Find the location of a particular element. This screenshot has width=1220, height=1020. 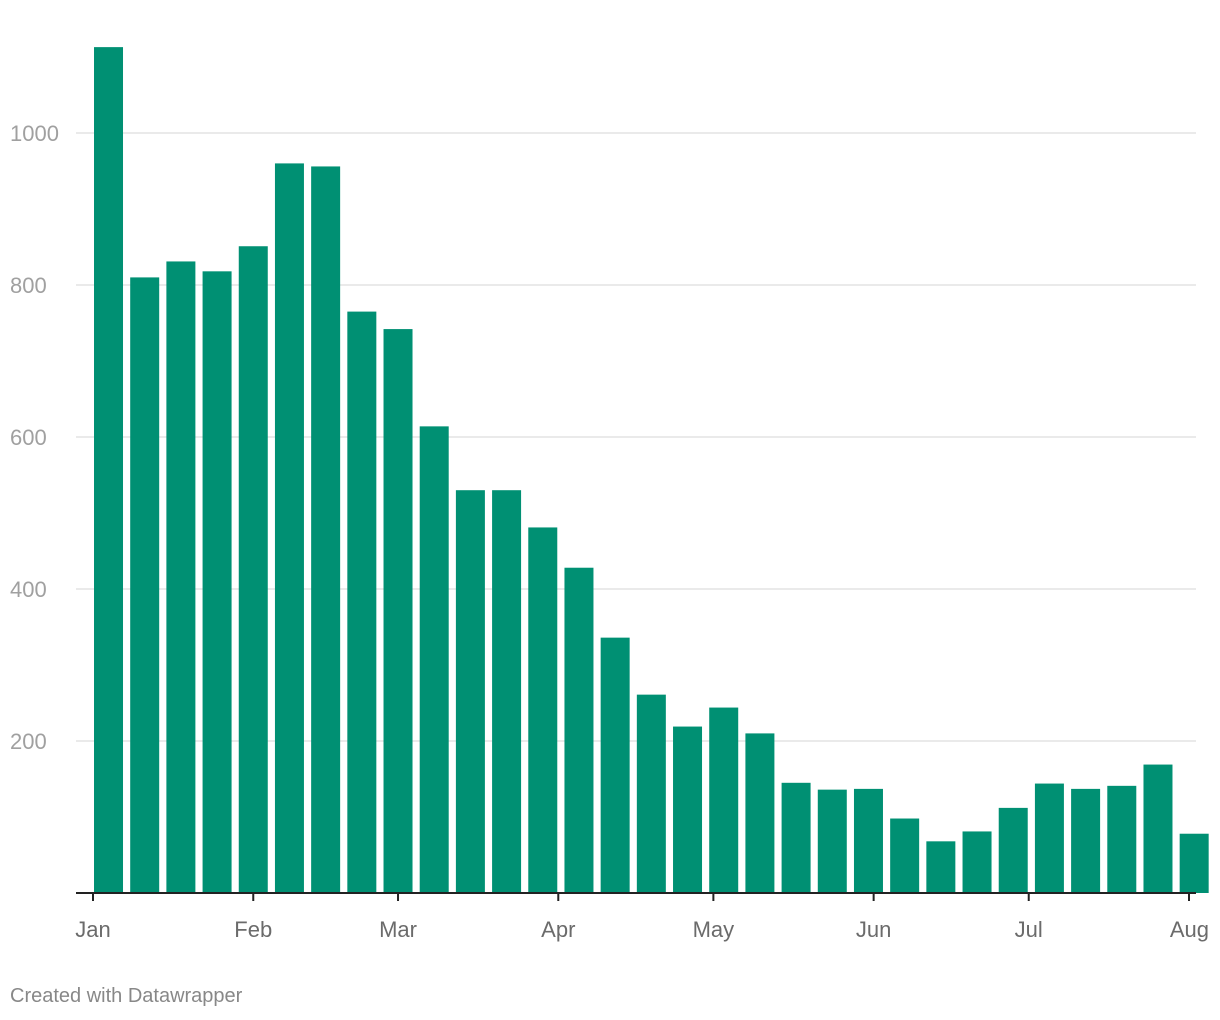

x-tick-label: Jan is located at coordinates (92, 929).